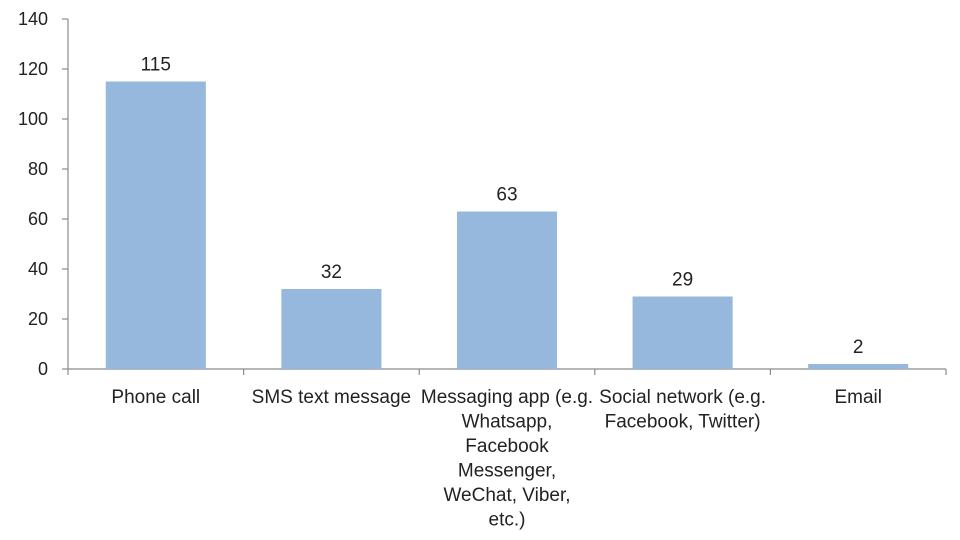  I want to click on data-label: 29, so click(682, 280).